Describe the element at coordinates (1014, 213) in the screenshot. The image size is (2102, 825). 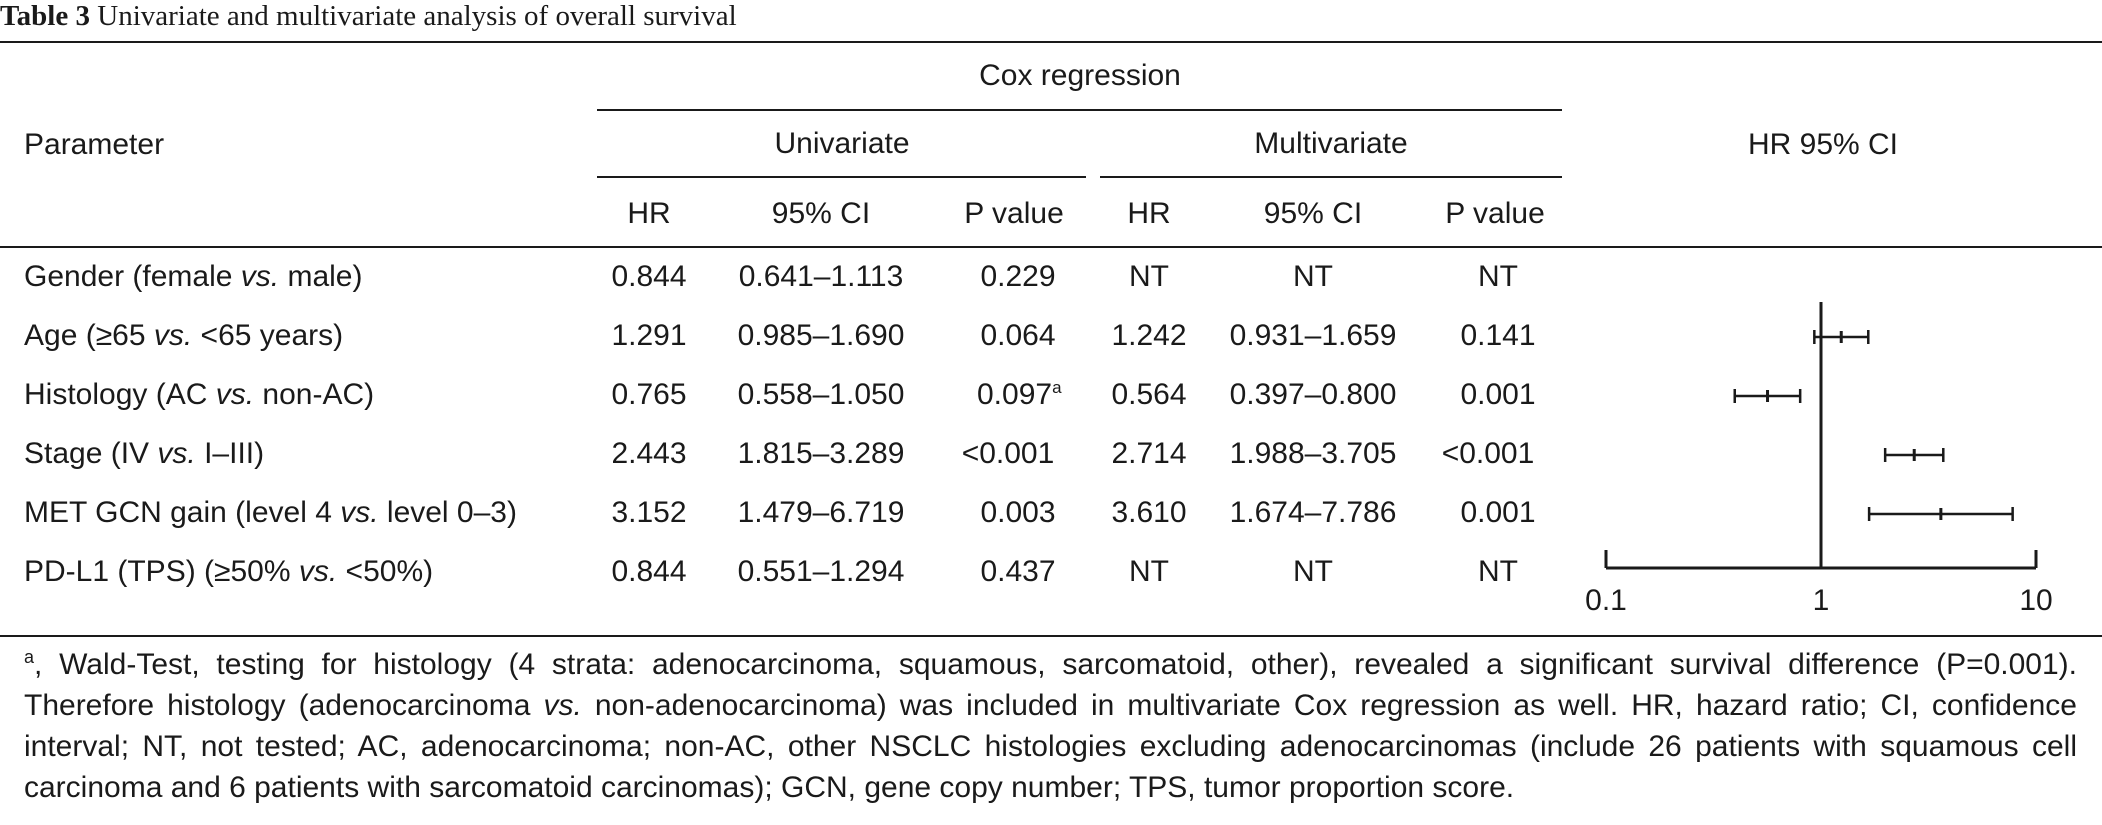
I see `col-header-uni-p: P value` at that location.